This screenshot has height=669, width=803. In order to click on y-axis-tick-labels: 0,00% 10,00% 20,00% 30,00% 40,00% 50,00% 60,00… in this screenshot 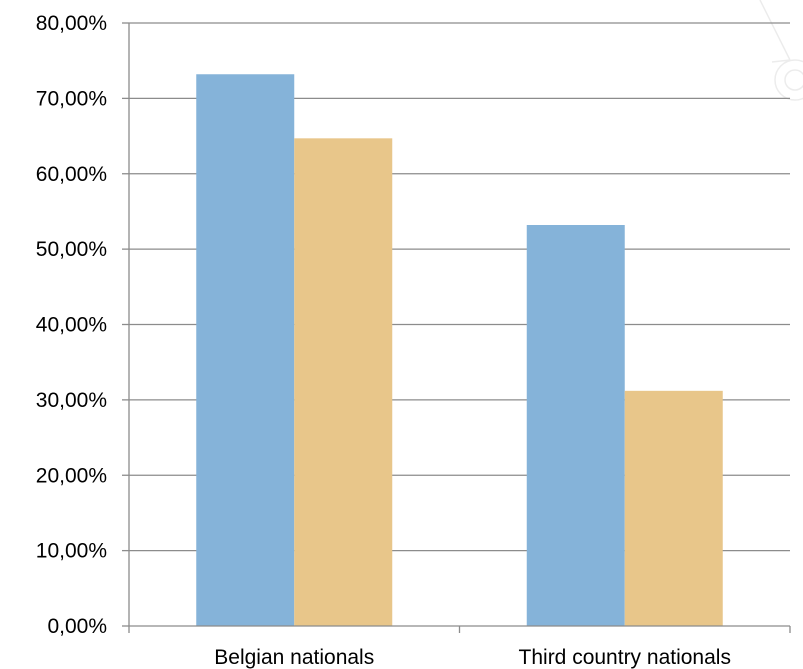, I will do `click(71, 325)`.